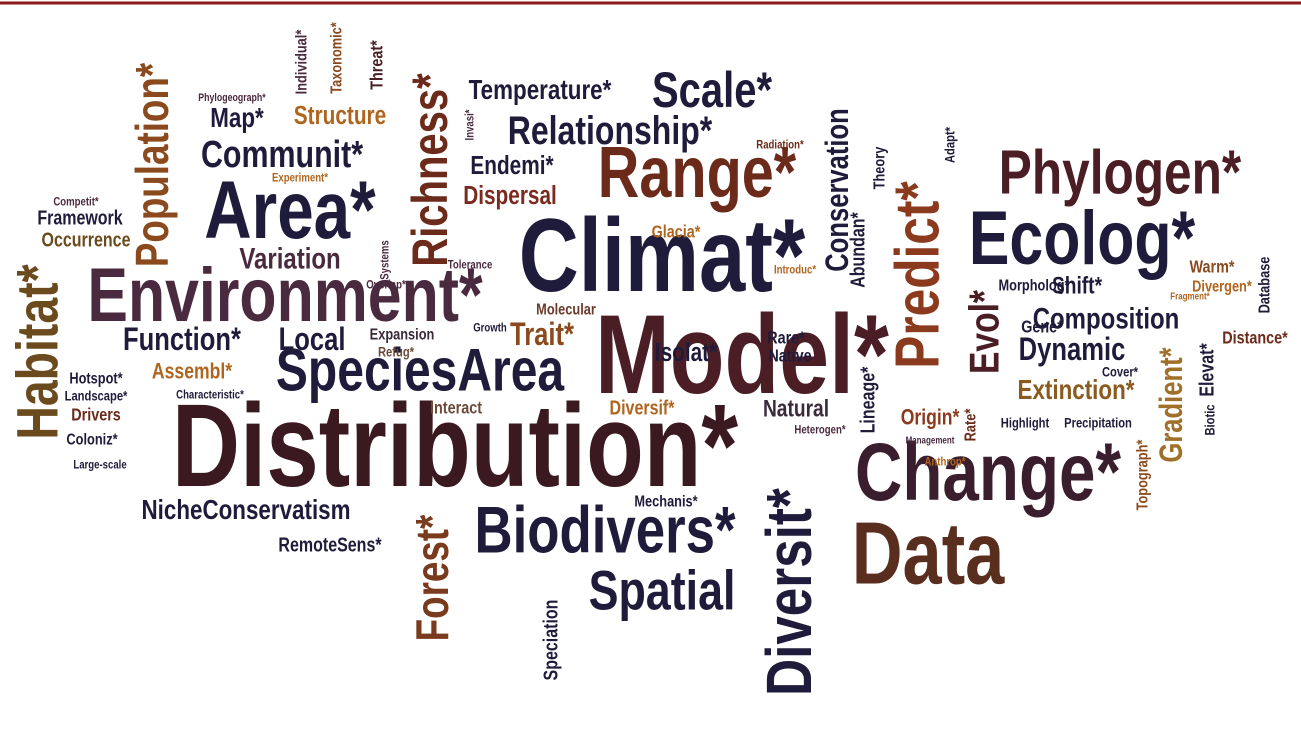 The height and width of the screenshot is (740, 1301). What do you see at coordinates (1098, 422) in the screenshot?
I see `word: Precipitation` at bounding box center [1098, 422].